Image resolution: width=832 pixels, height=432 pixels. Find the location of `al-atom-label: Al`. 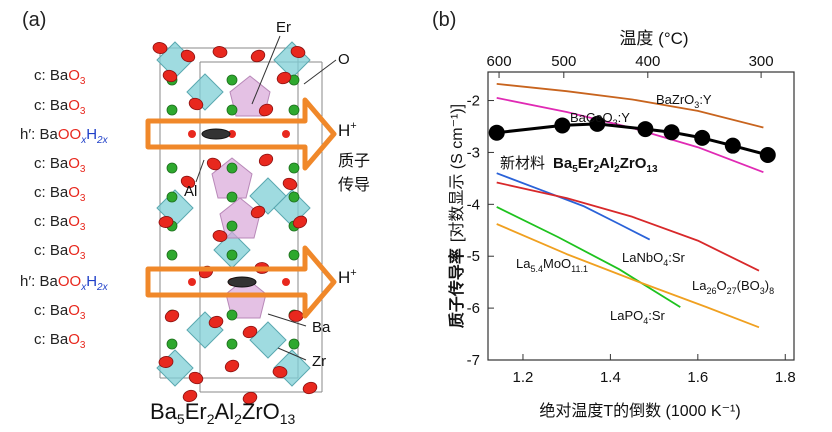

al-atom-label: Al is located at coordinates (190, 191).